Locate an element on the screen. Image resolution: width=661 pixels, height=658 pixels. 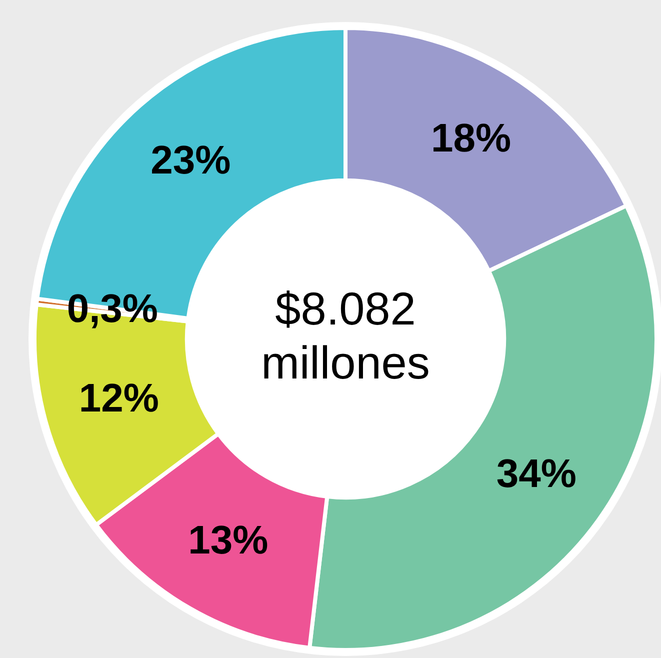
data-label: 34% is located at coordinates (536, 474).